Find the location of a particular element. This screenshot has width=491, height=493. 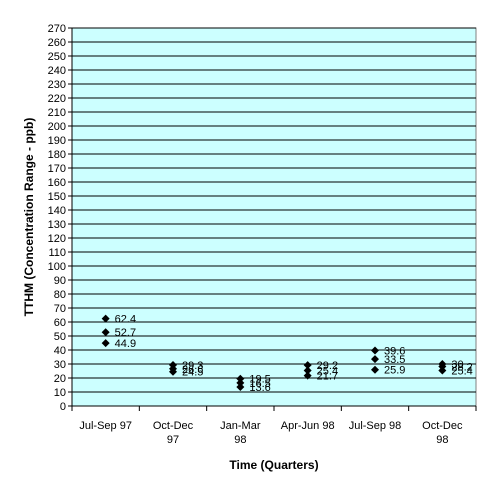

y-tick-label: 230 is located at coordinates (57, 85).